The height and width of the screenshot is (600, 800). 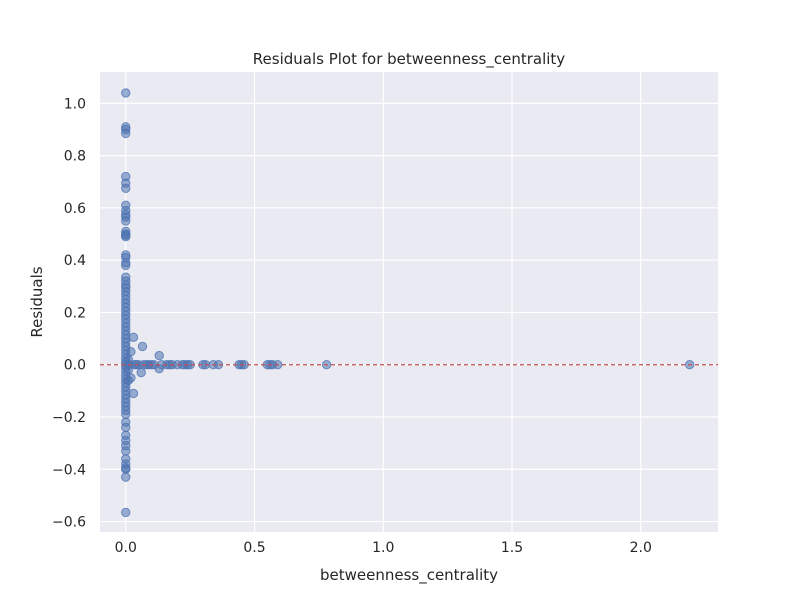 What do you see at coordinates (69, 470) in the screenshot?
I see `y-tick-label: −0.4` at bounding box center [69, 470].